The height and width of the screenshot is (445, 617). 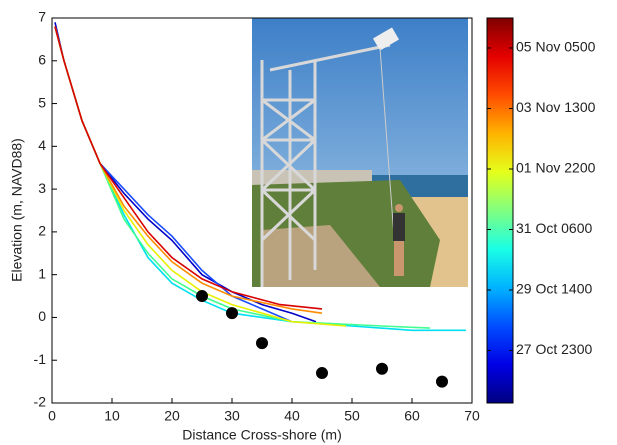 I want to click on colorbar, so click(x=500, y=210).